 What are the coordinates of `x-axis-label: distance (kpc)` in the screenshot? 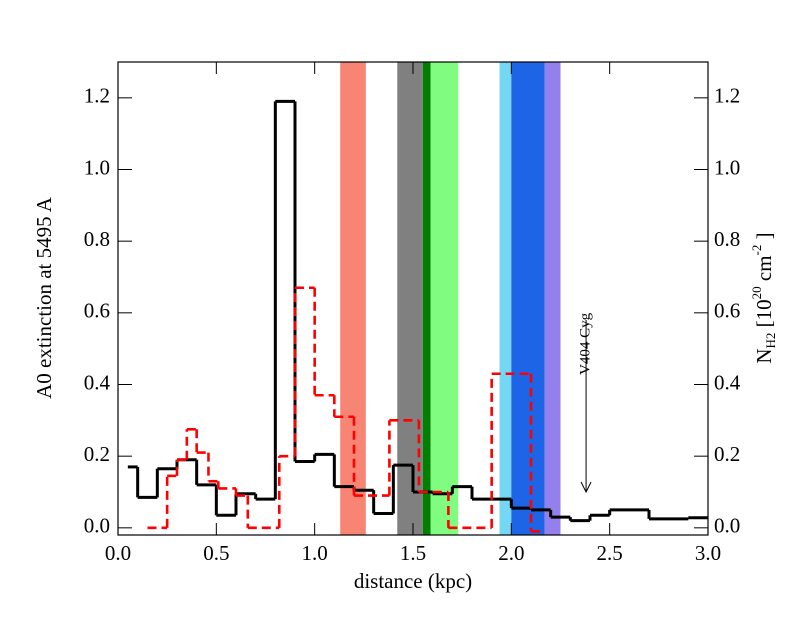 It's located at (413, 581).